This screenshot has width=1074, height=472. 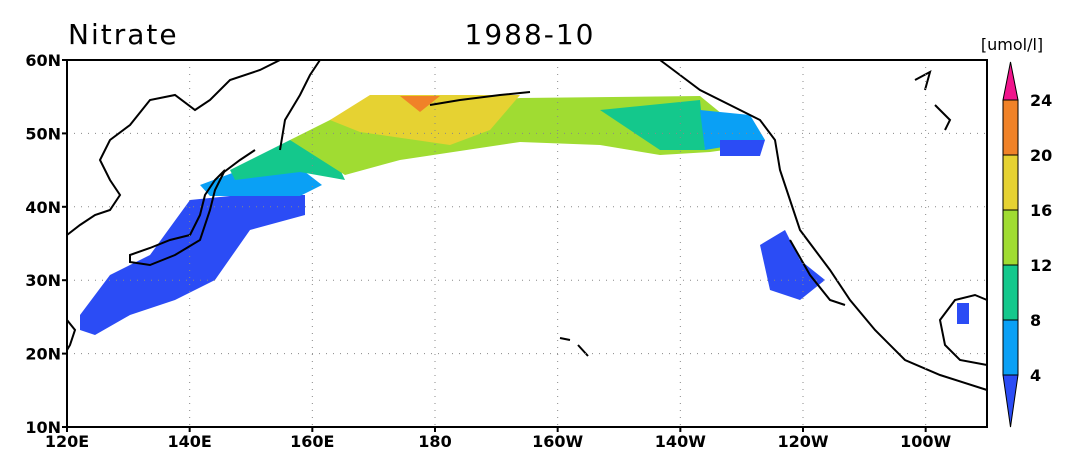 I want to click on x-tick-label: 180, so click(x=434, y=441).